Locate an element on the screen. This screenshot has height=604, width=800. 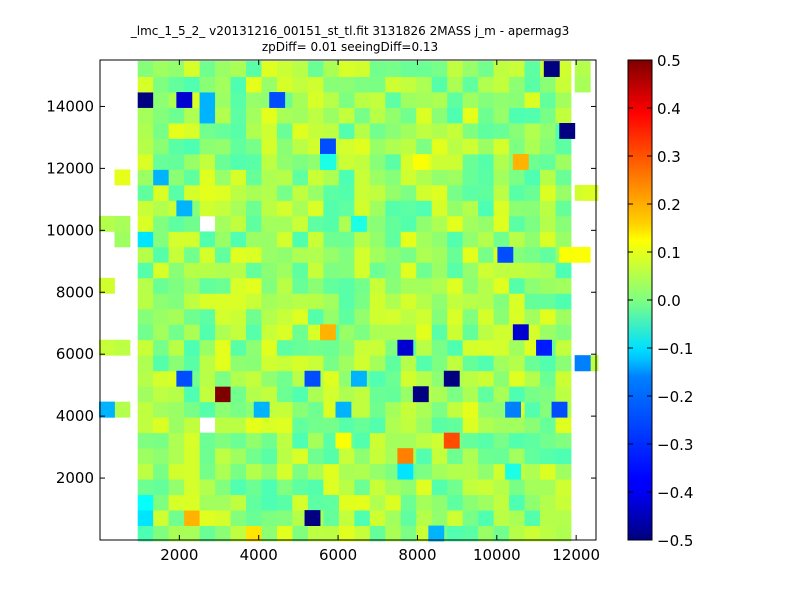
x-tick-label: 6000 is located at coordinates (338, 555).